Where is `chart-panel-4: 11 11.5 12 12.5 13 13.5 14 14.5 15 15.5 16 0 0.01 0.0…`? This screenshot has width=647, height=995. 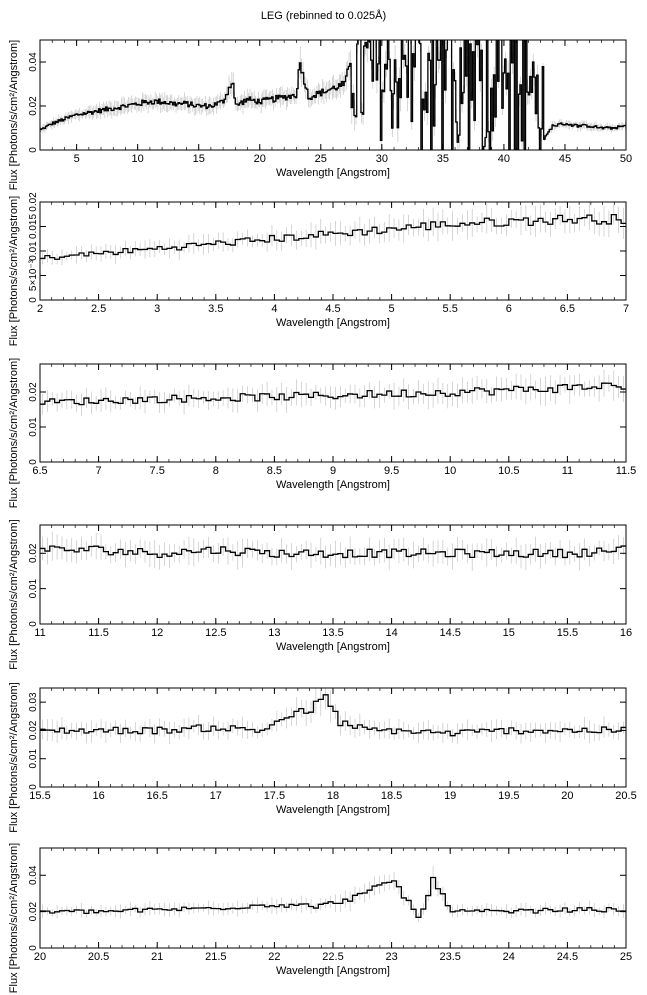
chart-panel-4: 11 11.5 12 12.5 13 13.5 14 14.5 15 15.5 16 0 0.01 0.0… is located at coordinates (320, 594).